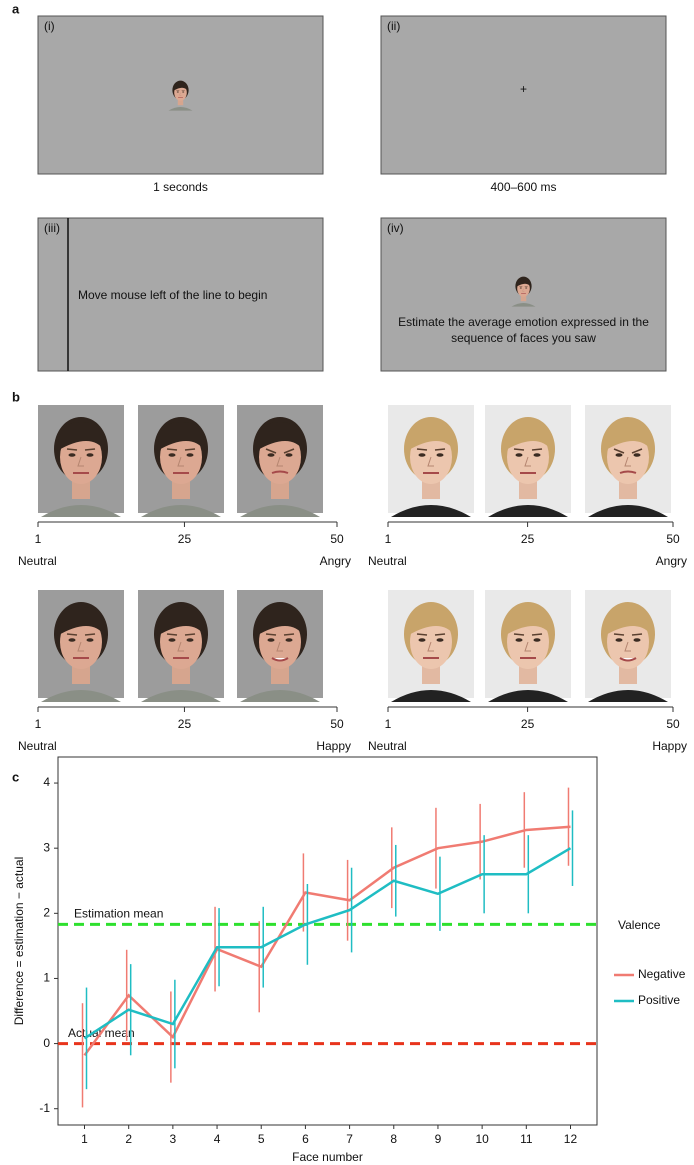  I want to click on panel-label: b, so click(16, 396).